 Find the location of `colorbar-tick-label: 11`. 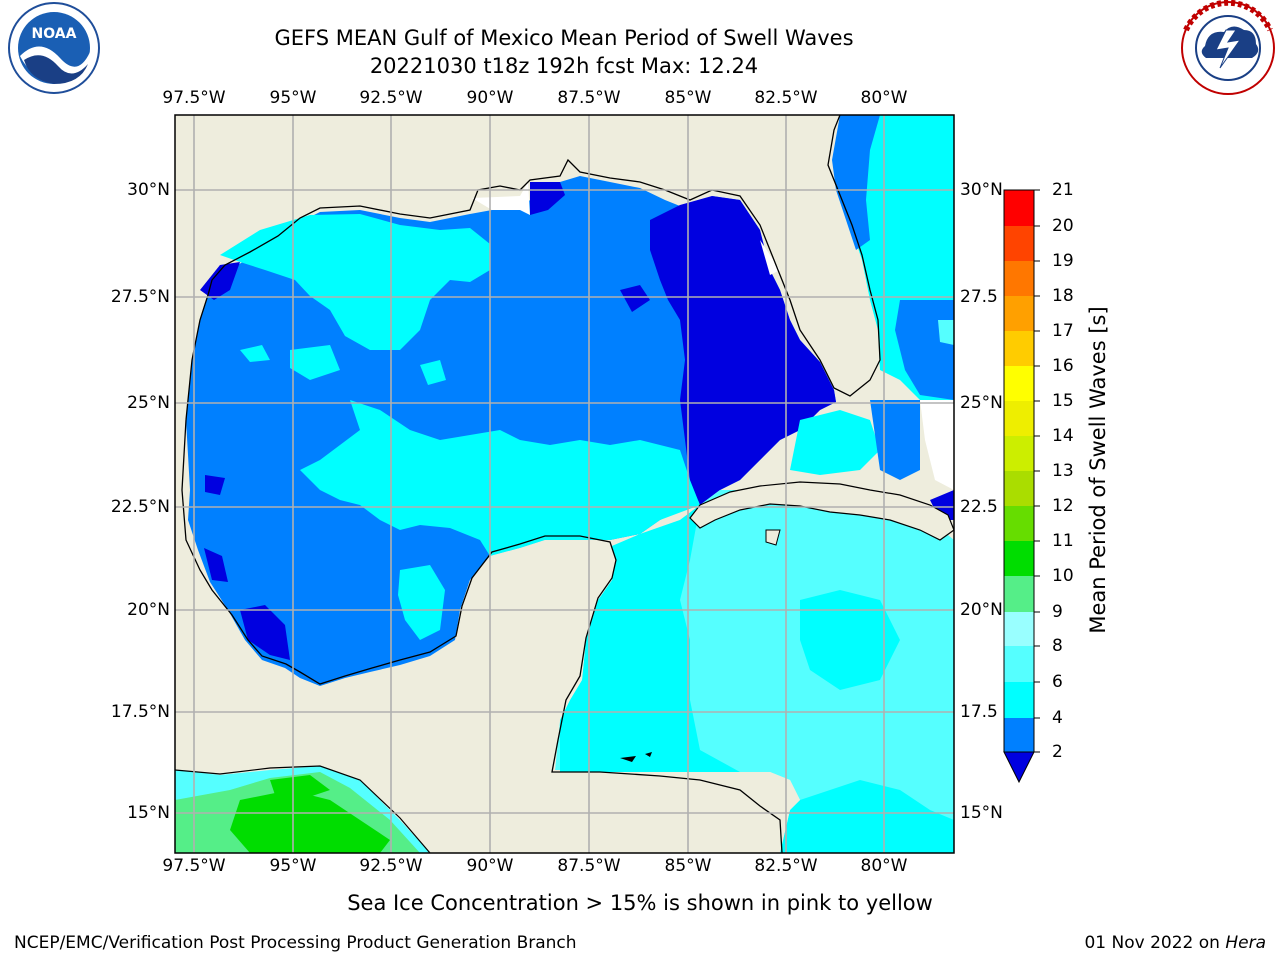

colorbar-tick-label: 11 is located at coordinates (1063, 541).